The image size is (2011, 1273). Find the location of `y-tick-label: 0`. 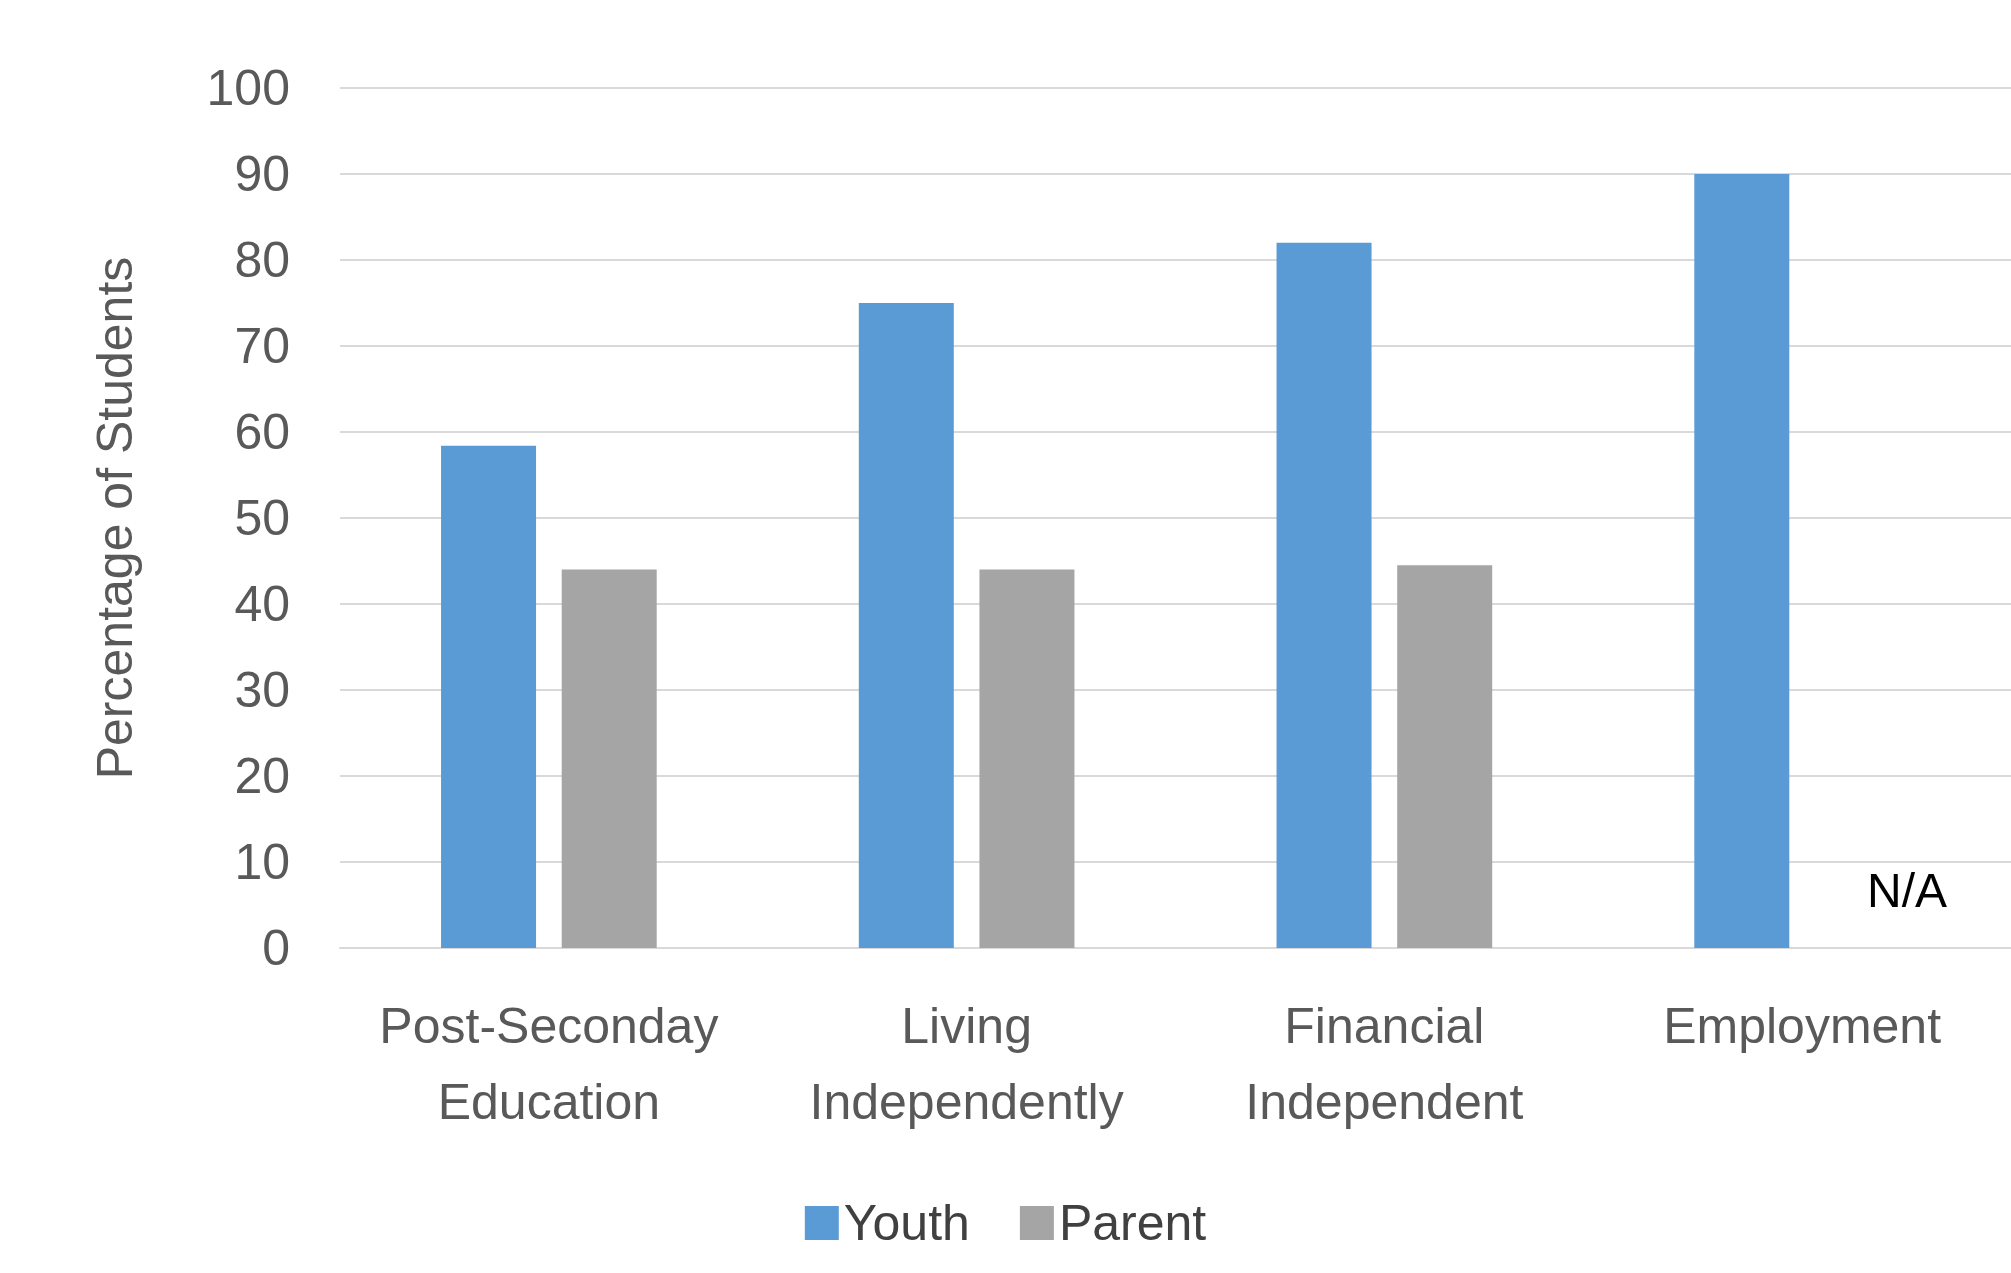

y-tick-label: 0 is located at coordinates (276, 948).